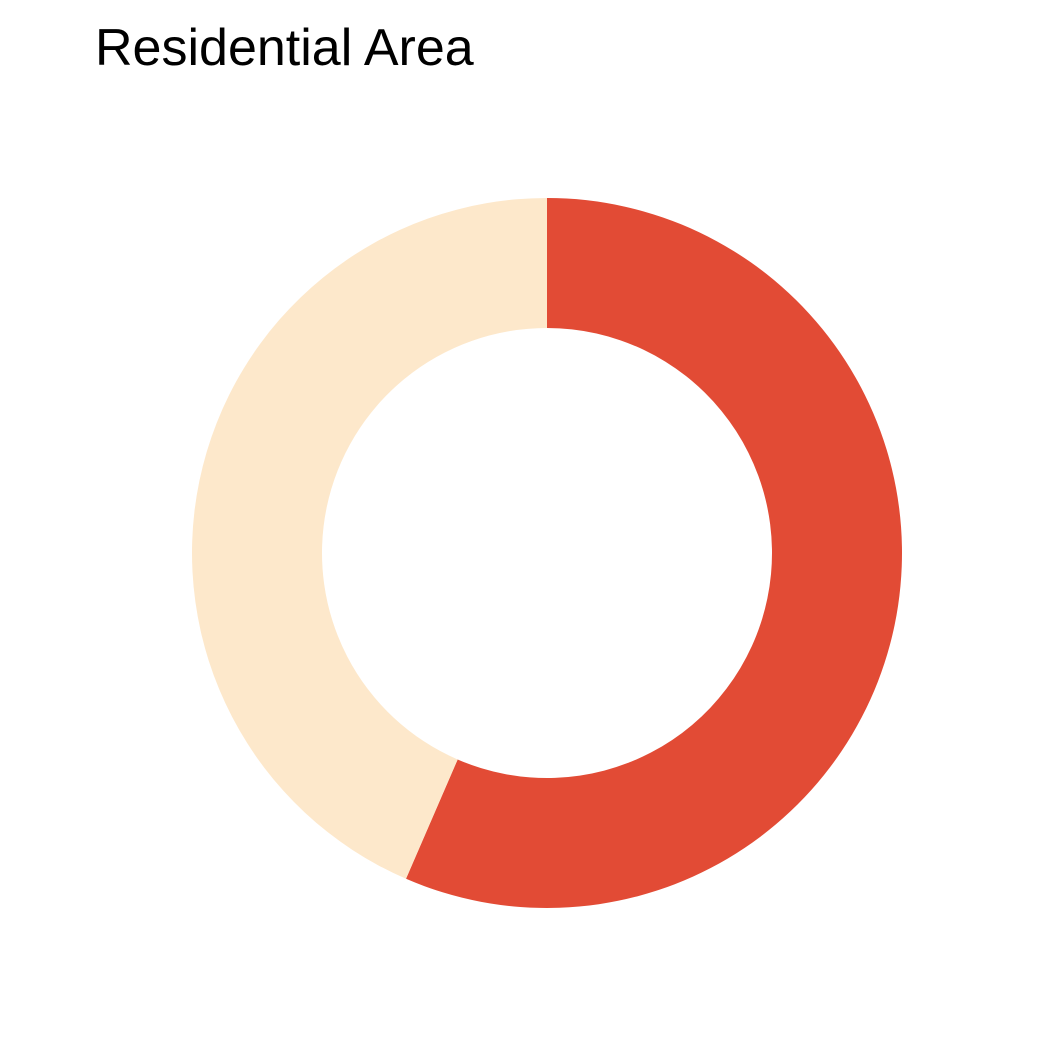  What do you see at coordinates (284, 48) in the screenshot?
I see `chart-title: Residential Area` at bounding box center [284, 48].